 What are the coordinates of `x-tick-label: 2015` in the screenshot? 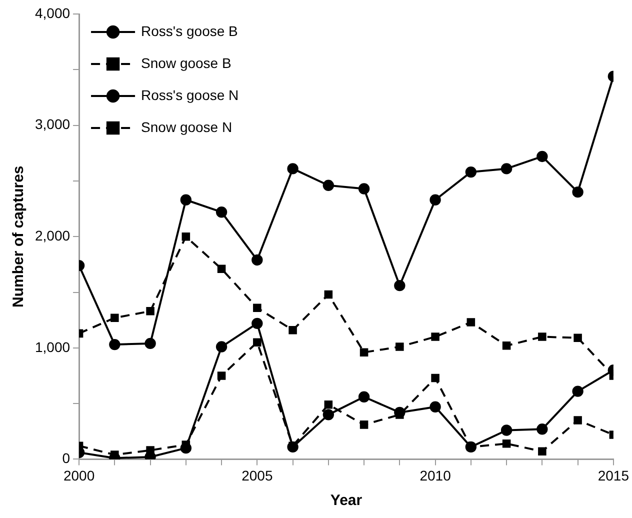 It's located at (614, 475).